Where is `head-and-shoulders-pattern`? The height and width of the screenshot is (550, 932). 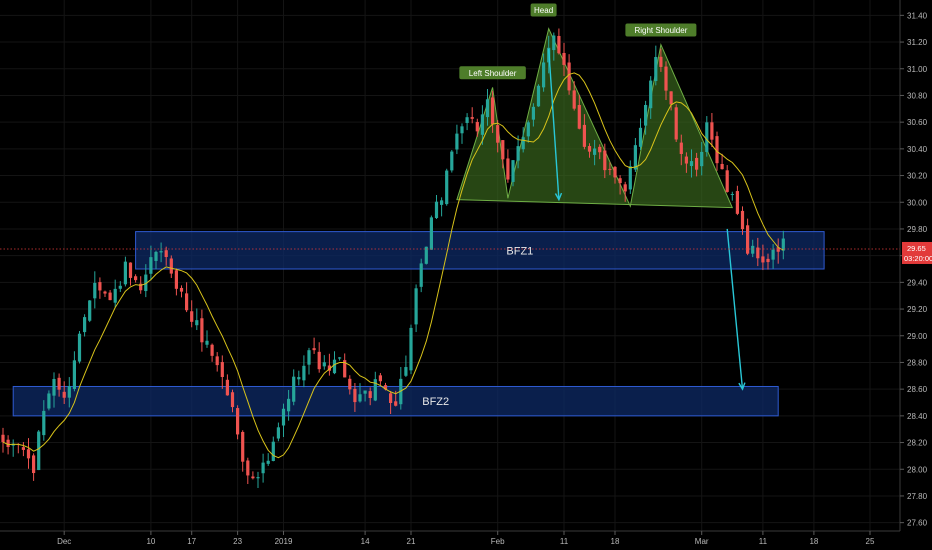 head-and-shoulders-pattern is located at coordinates (595, 118).